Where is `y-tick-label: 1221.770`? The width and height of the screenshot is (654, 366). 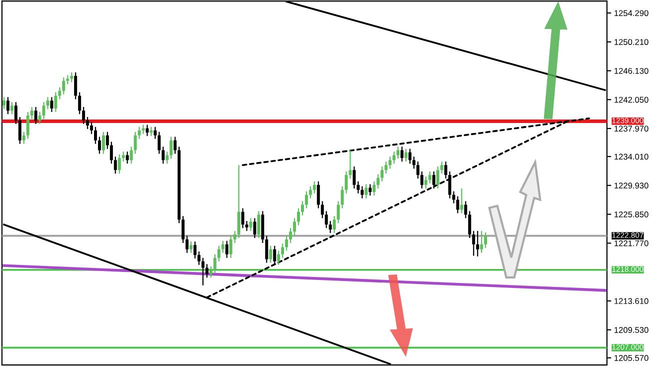
y-tick-label: 1221.770 is located at coordinates (631, 243).